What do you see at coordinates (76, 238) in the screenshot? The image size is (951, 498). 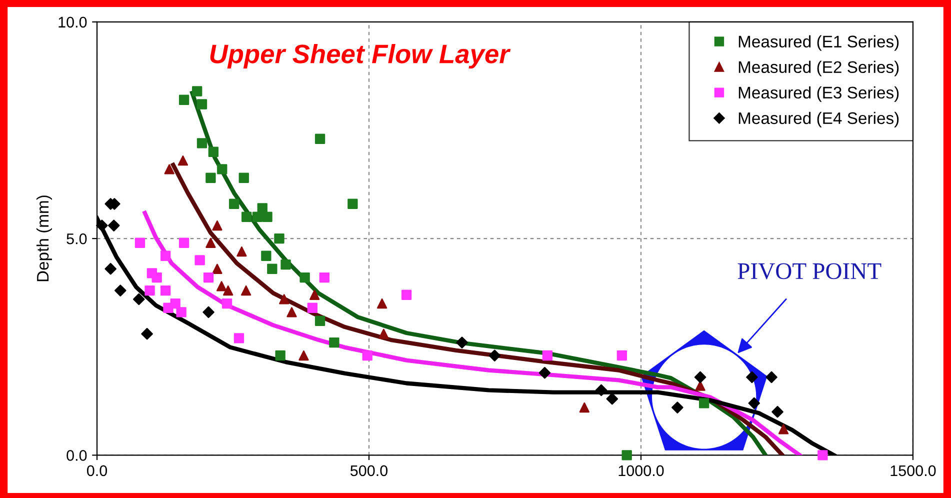 I see `y-tick-label: 5.0` at bounding box center [76, 238].